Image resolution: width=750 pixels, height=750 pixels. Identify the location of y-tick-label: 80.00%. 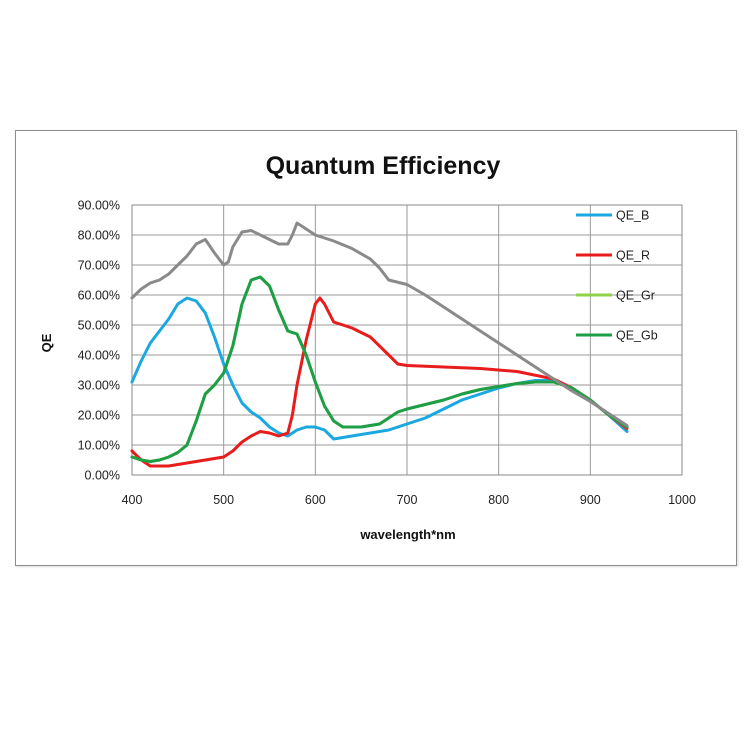
(99, 236).